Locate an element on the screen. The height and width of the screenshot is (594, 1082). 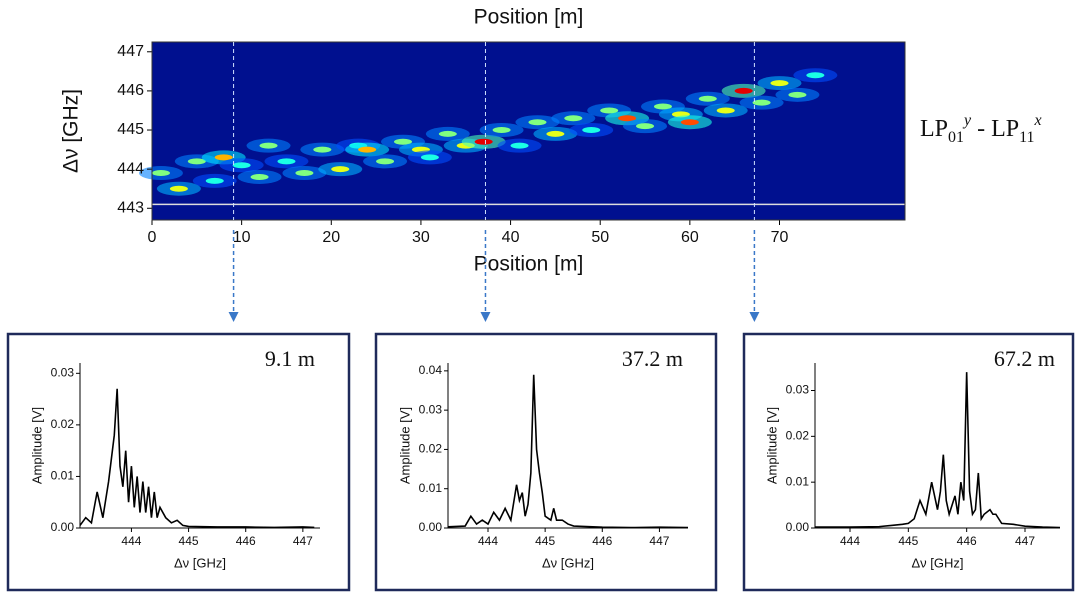
y-axis-title: Δν [GHz] is located at coordinates (71, 131).